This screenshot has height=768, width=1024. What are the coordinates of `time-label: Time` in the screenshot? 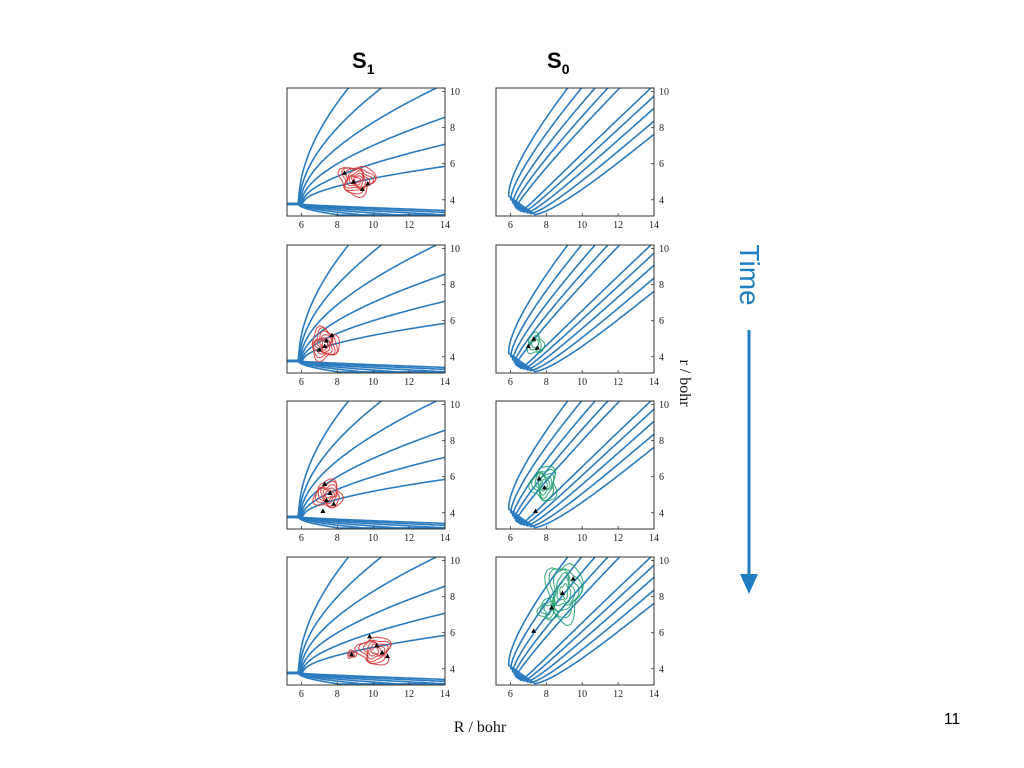 It's located at (749, 274).